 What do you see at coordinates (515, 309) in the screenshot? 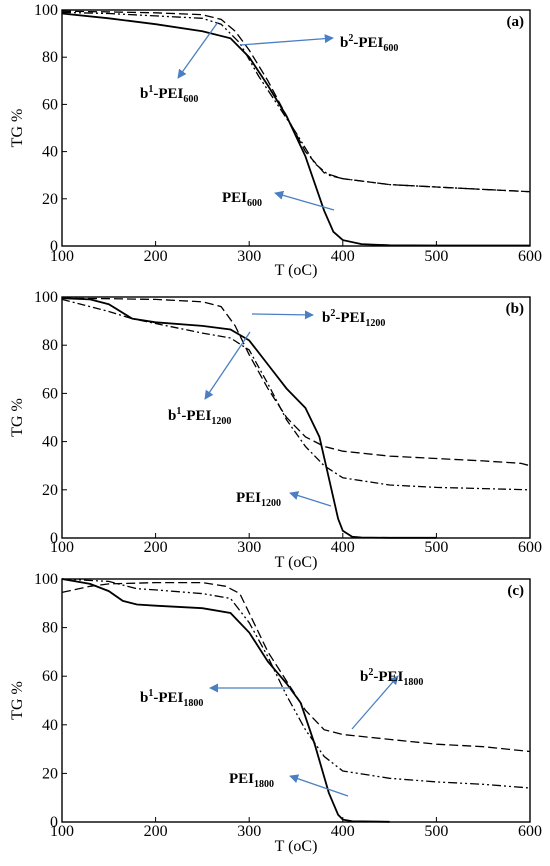
I see `panel-label: (b)` at bounding box center [515, 309].